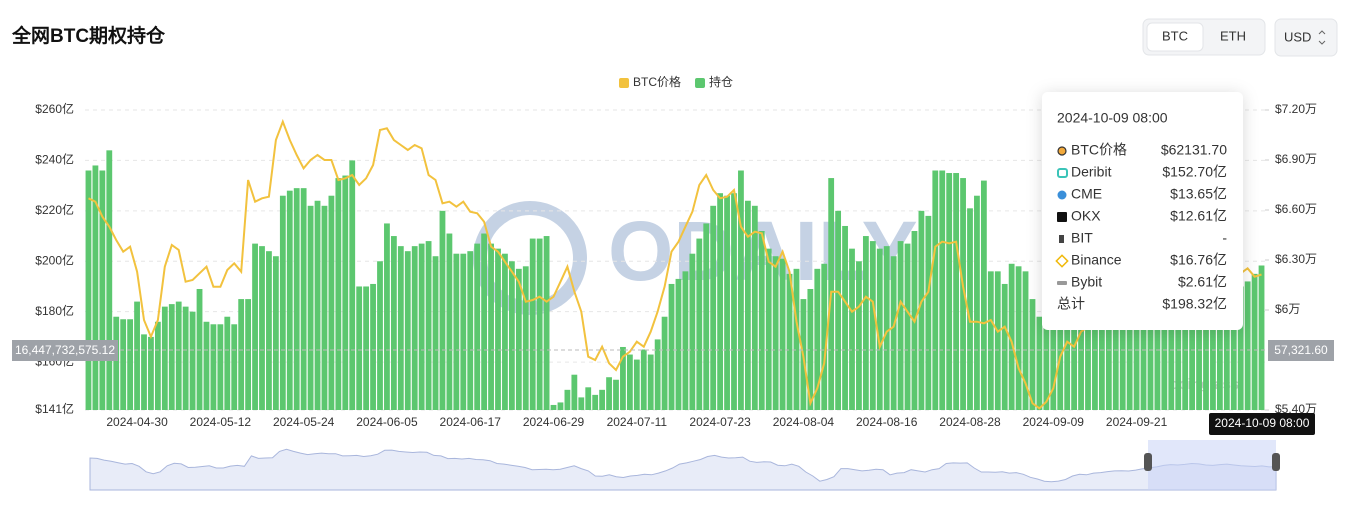  Describe the element at coordinates (387, 422) in the screenshot. I see `x-tick-label: 2024-06-05` at that location.